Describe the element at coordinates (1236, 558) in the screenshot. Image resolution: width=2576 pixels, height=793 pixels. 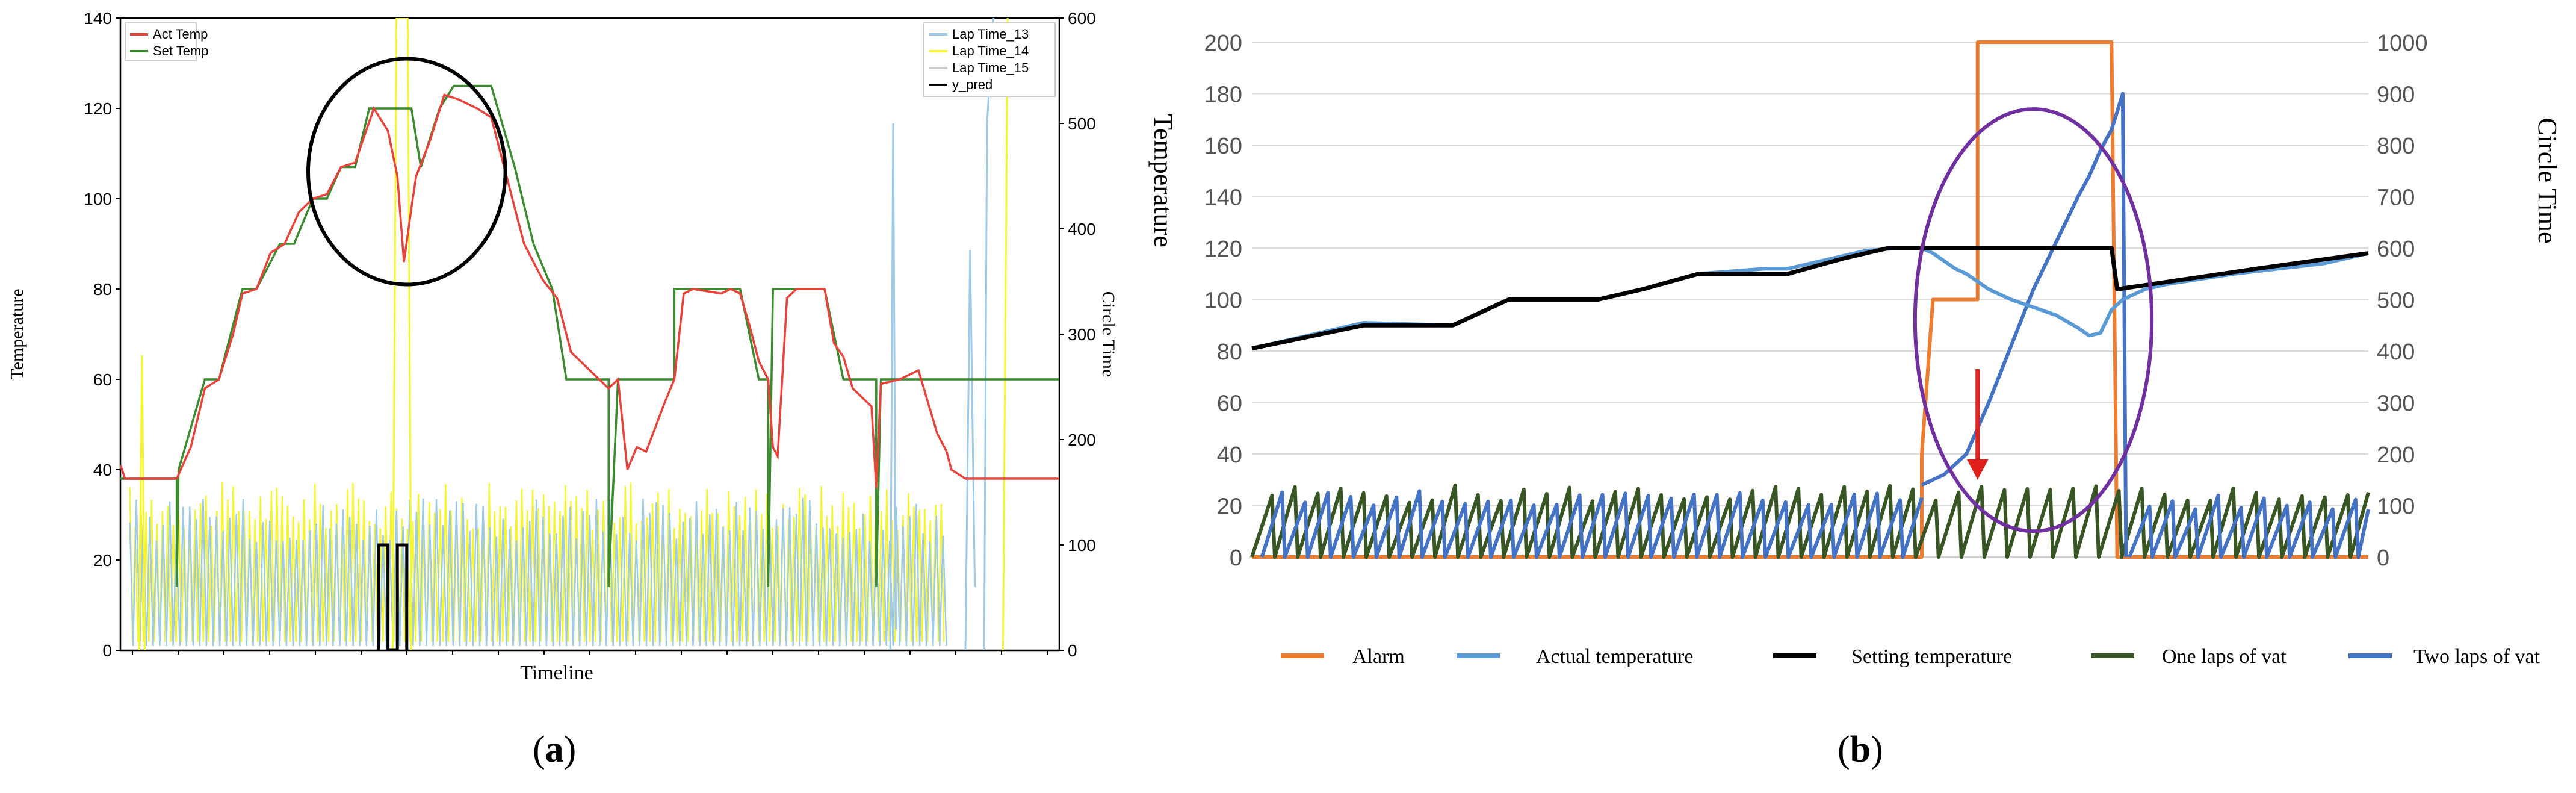
I see `chart-b-ytick-label: 0` at that location.